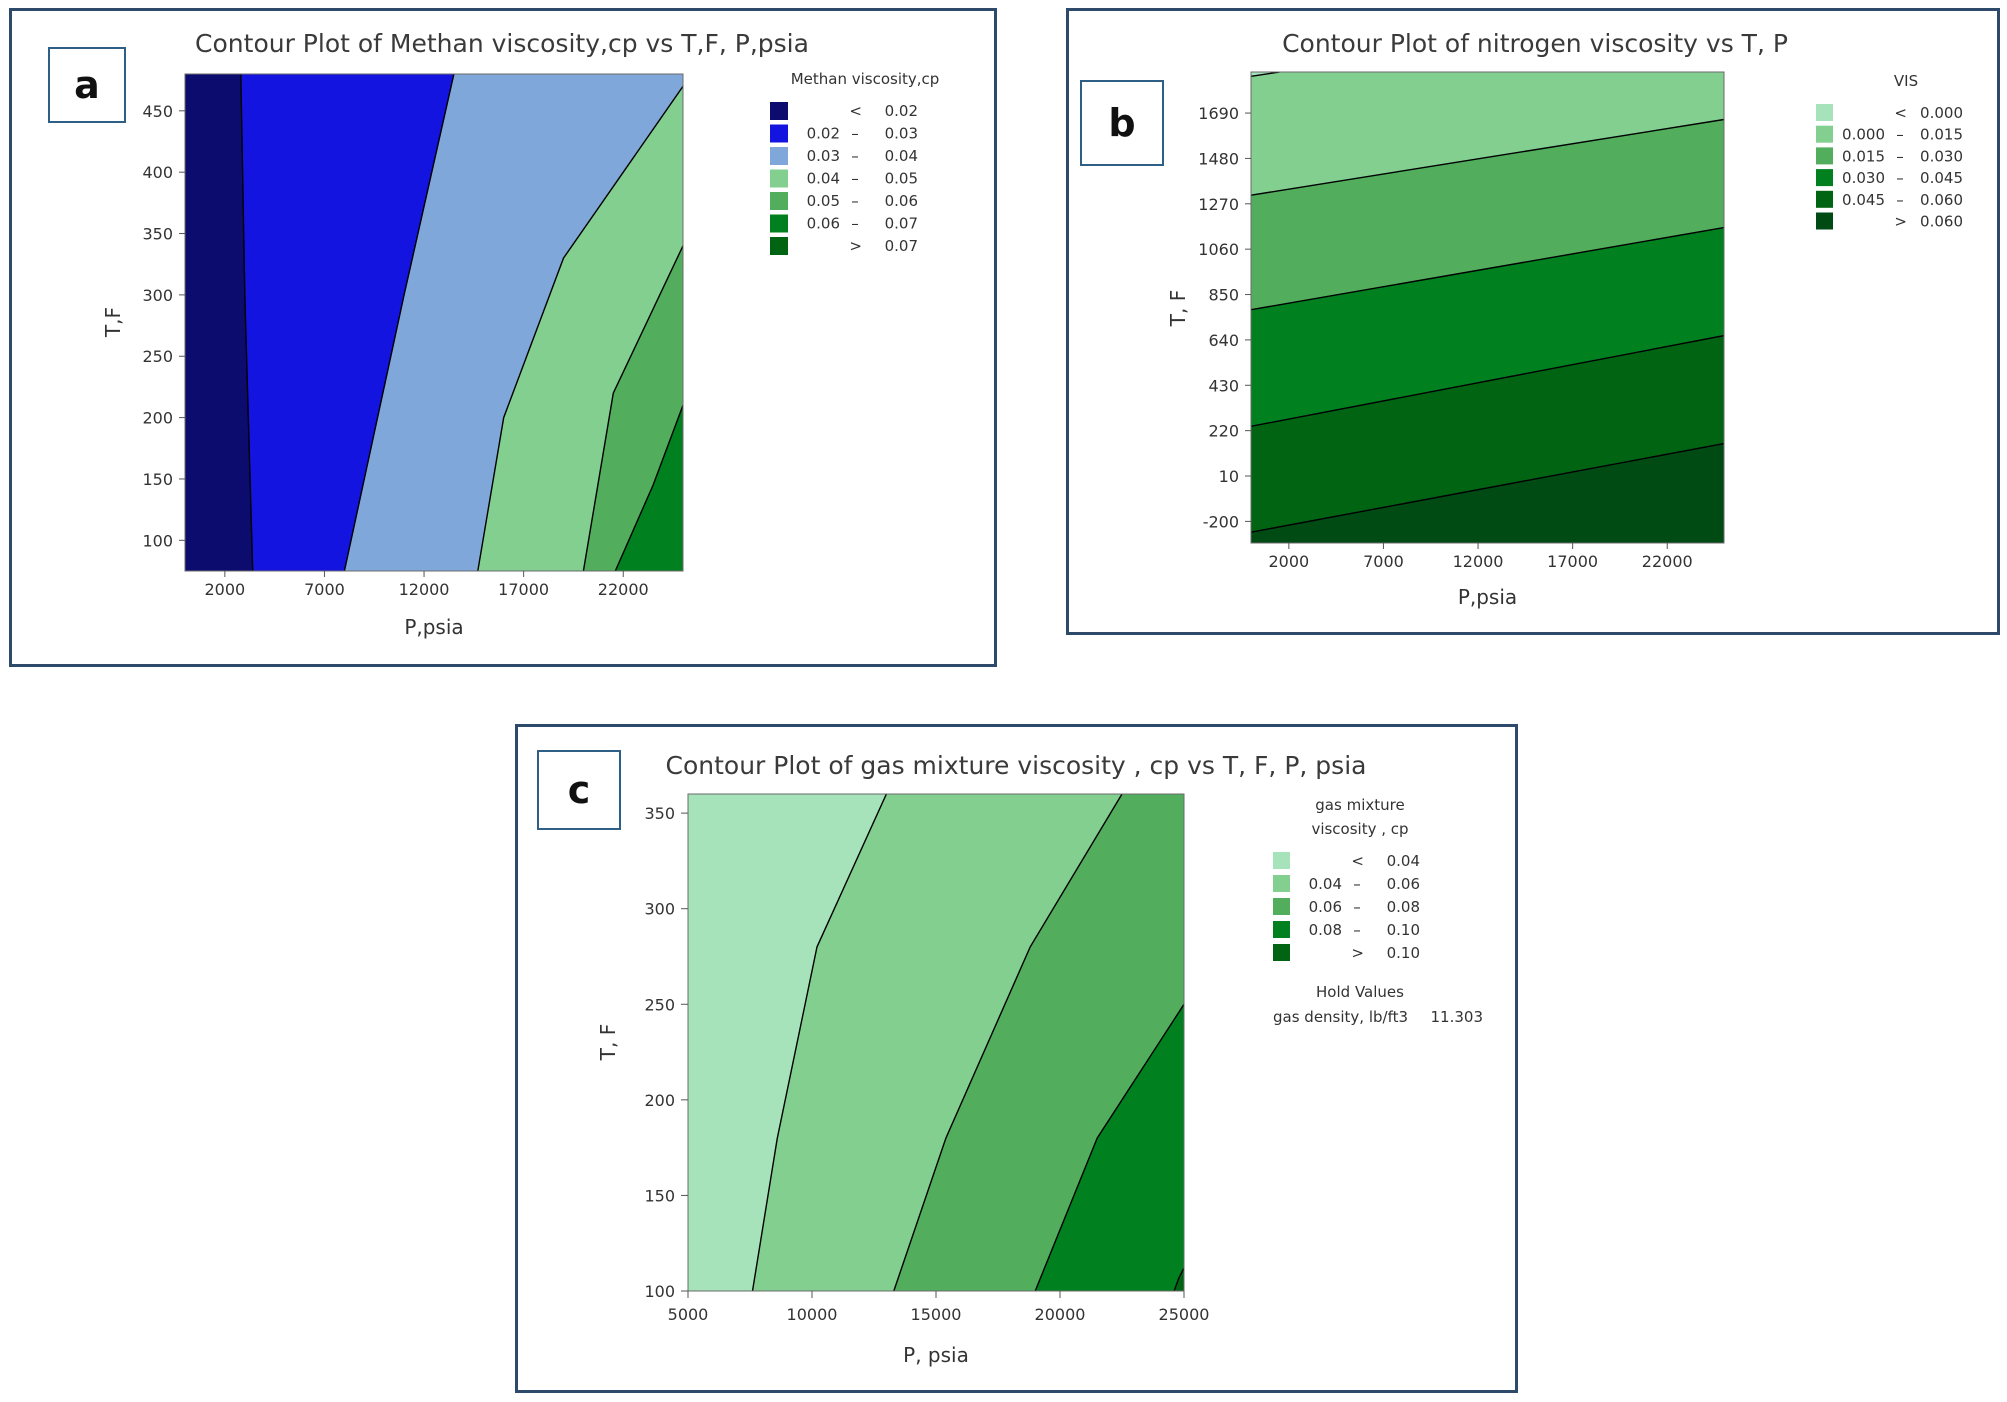 Image resolution: width=2007 pixels, height=1402 pixels. What do you see at coordinates (224, 589) in the screenshot?
I see `x-tick-label-a: 2000` at bounding box center [224, 589].